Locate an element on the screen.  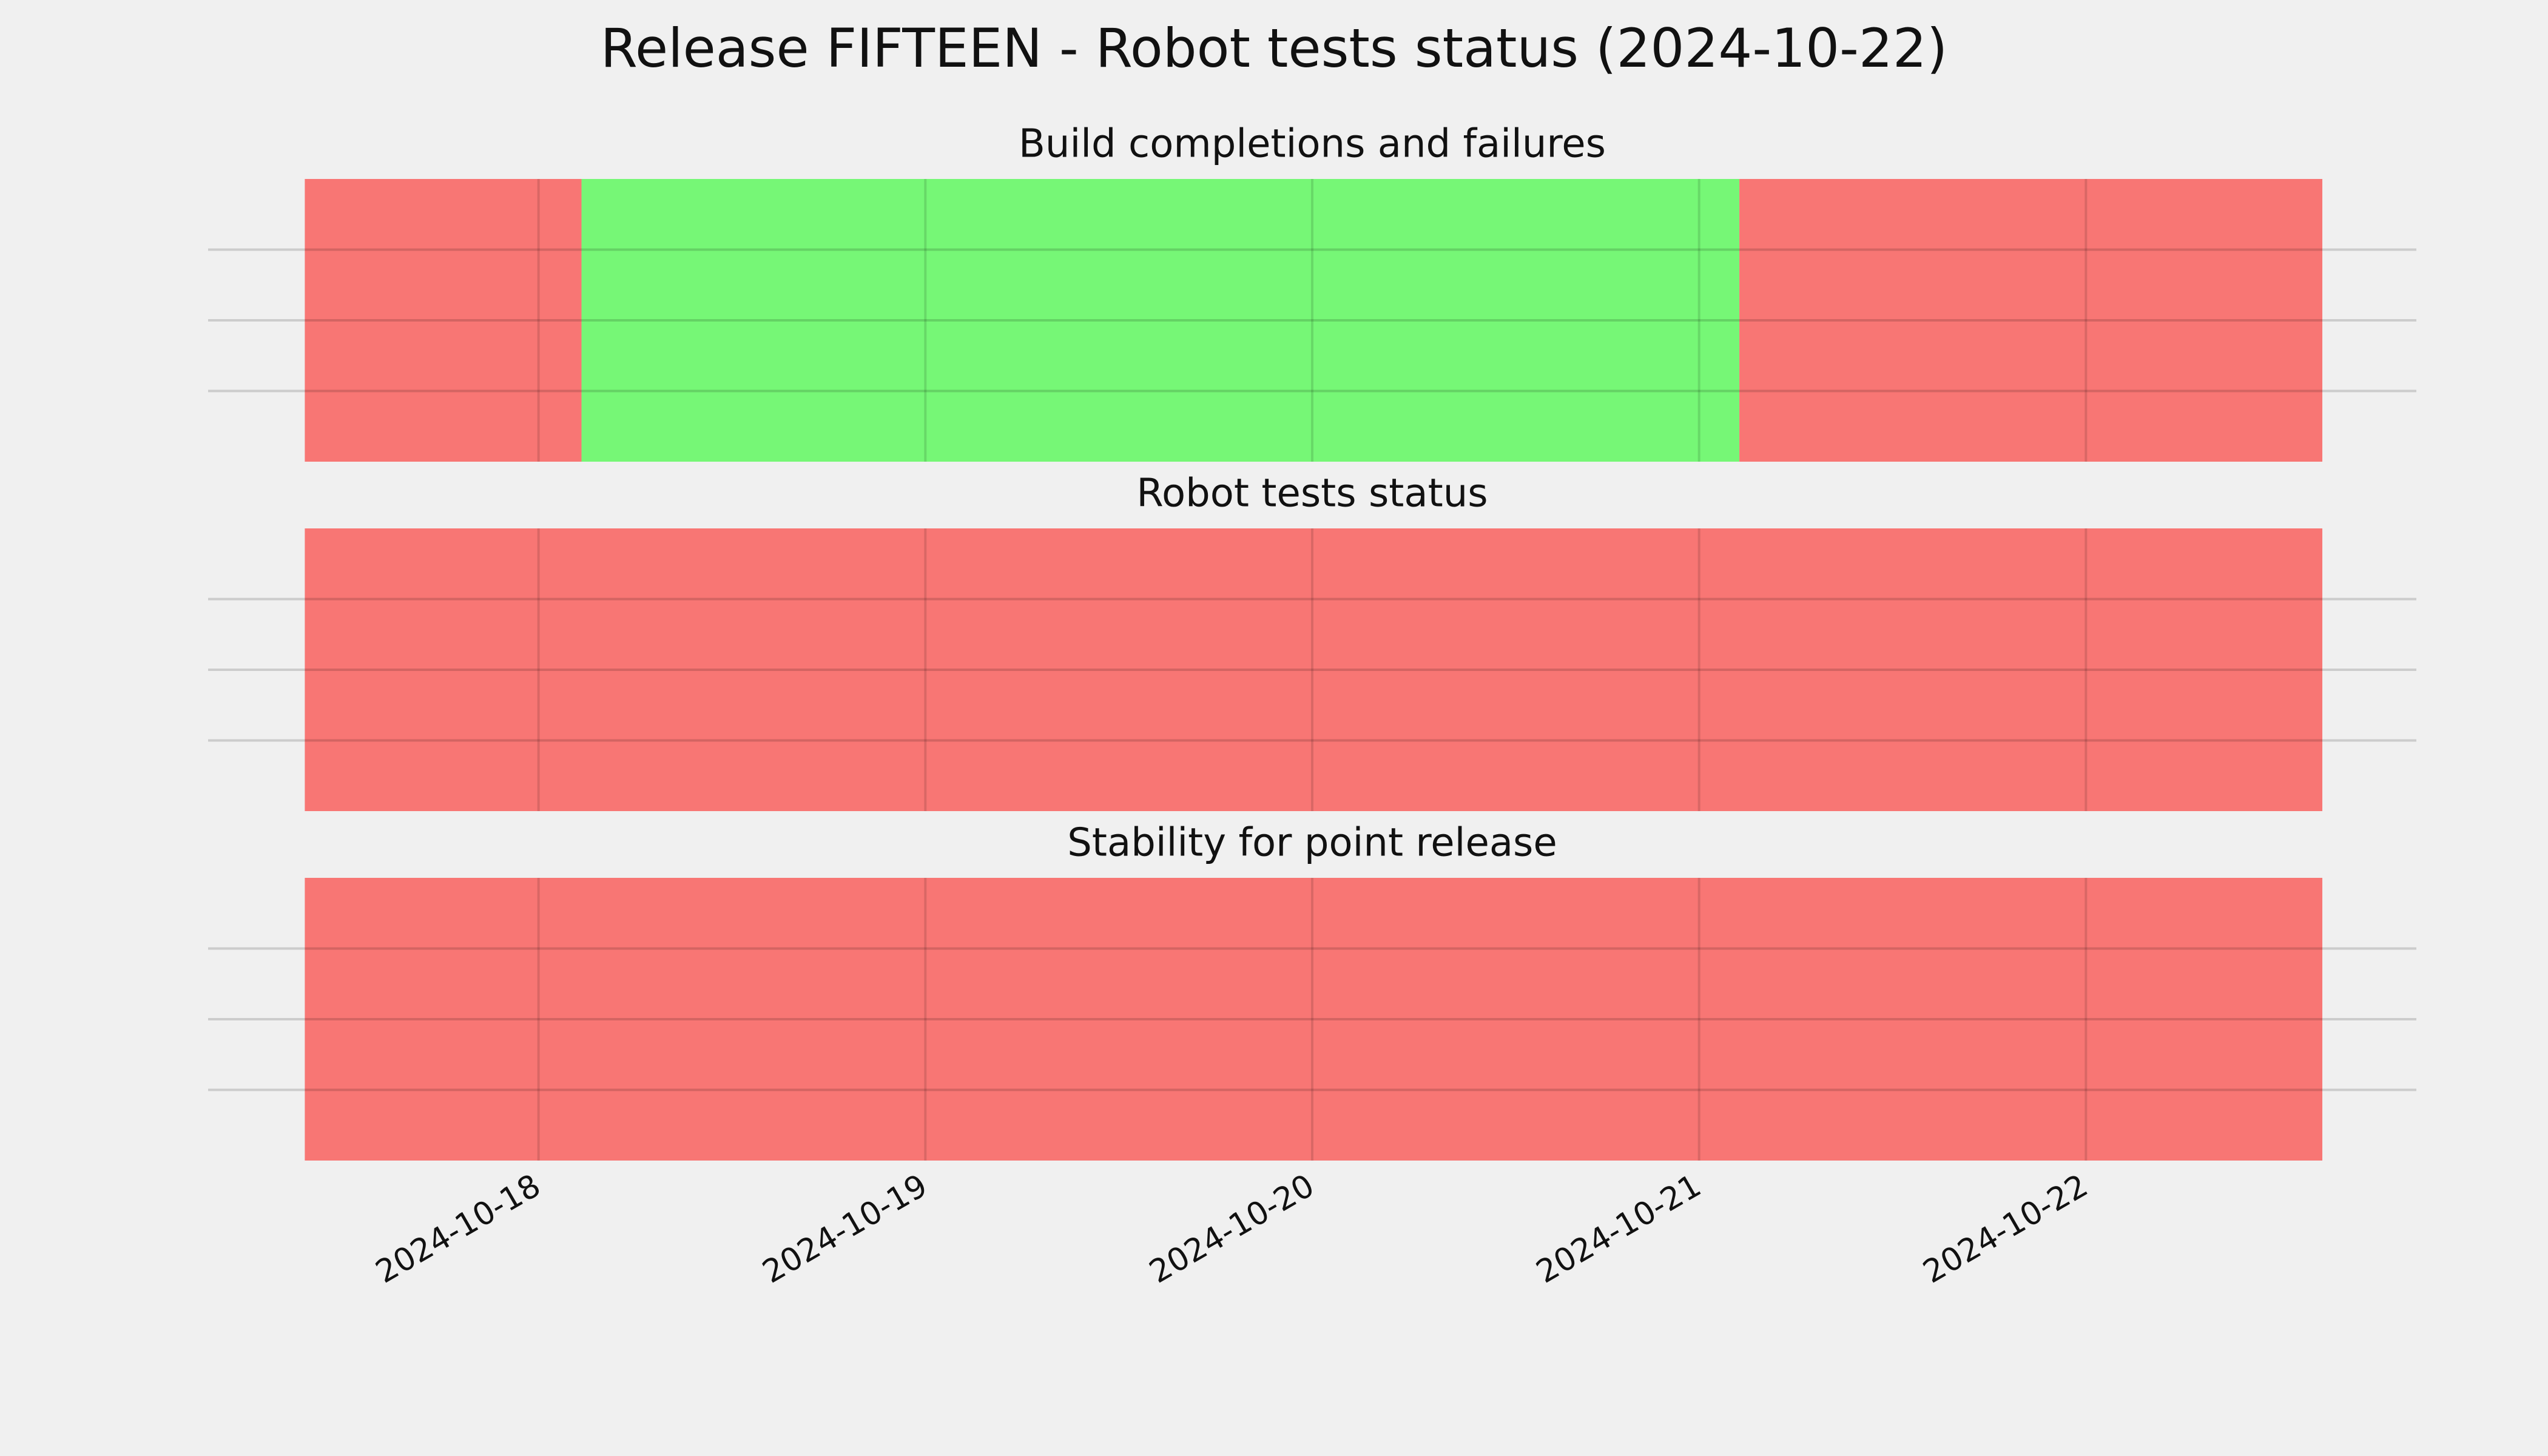
x-tick-label: 2024-10-20 is located at coordinates (1232, 1228).